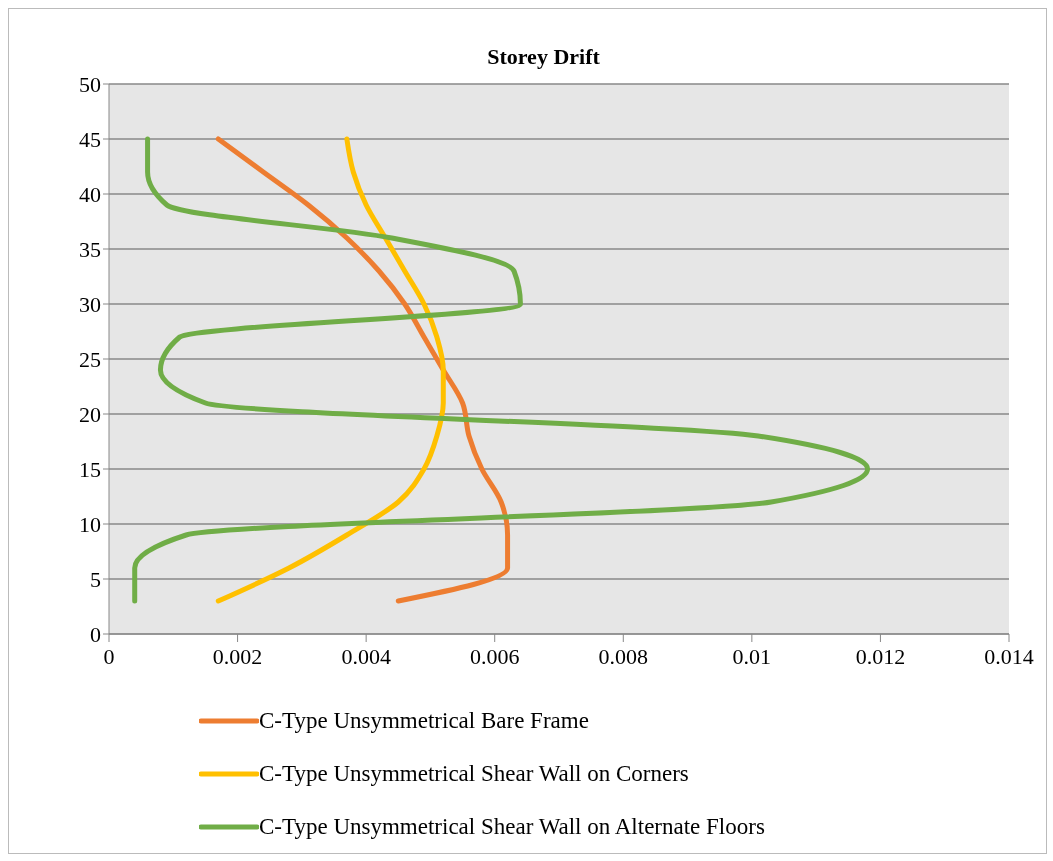 The width and height of the screenshot is (1053, 861). Describe the element at coordinates (424, 720) in the screenshot. I see `legend-label: C-Type Unsymmetrical Bare Frame` at that location.